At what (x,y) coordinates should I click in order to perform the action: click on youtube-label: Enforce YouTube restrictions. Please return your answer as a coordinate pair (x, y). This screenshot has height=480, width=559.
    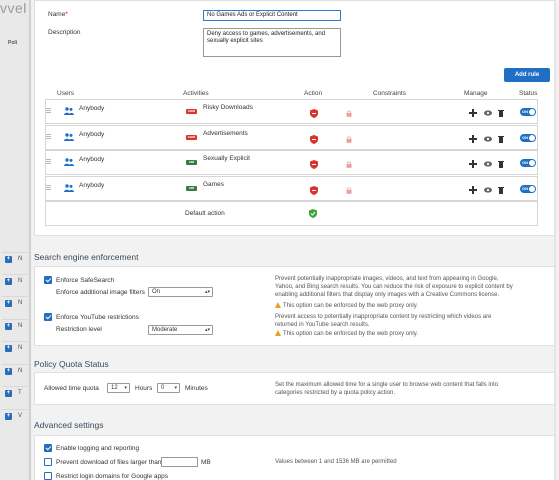
    Looking at the image, I should click on (97, 317).